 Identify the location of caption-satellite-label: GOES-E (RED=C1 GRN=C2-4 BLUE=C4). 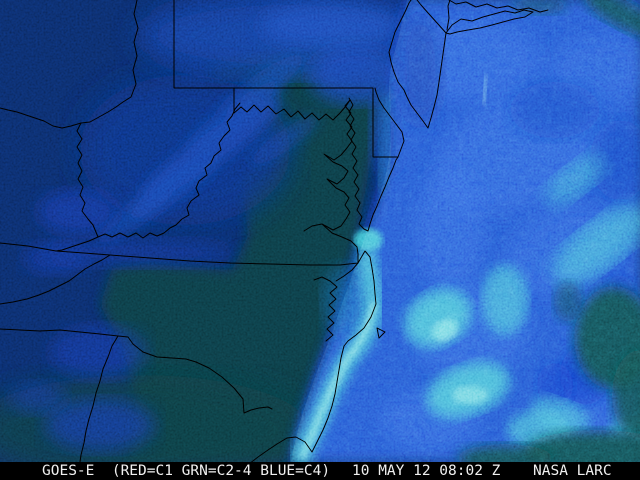
(186, 471).